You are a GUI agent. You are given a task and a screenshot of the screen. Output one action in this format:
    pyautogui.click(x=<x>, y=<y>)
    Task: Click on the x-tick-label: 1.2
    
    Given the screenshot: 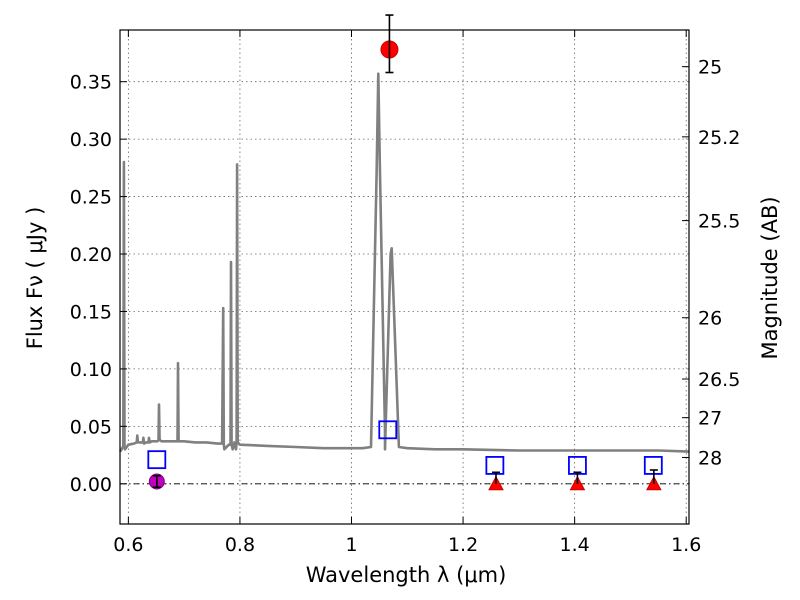 What is the action you would take?
    pyautogui.click(x=463, y=545)
    